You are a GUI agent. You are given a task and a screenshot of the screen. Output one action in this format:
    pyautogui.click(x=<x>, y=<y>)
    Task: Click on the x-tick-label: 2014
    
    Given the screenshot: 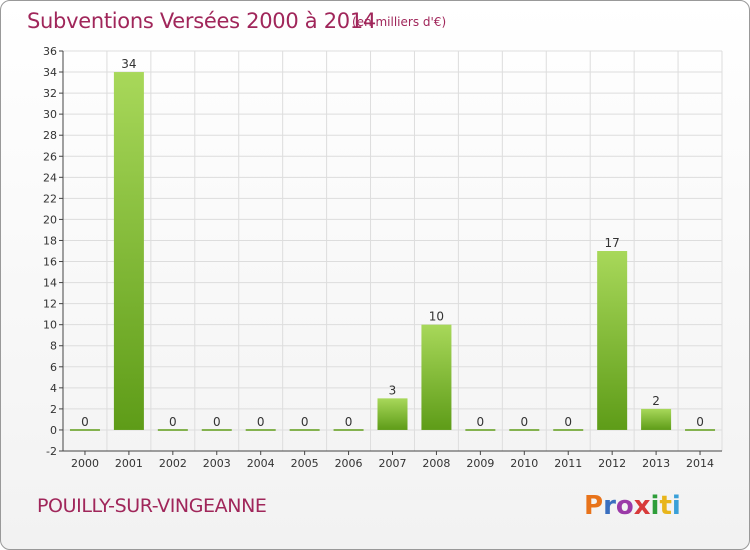 What is the action you would take?
    pyautogui.click(x=700, y=463)
    